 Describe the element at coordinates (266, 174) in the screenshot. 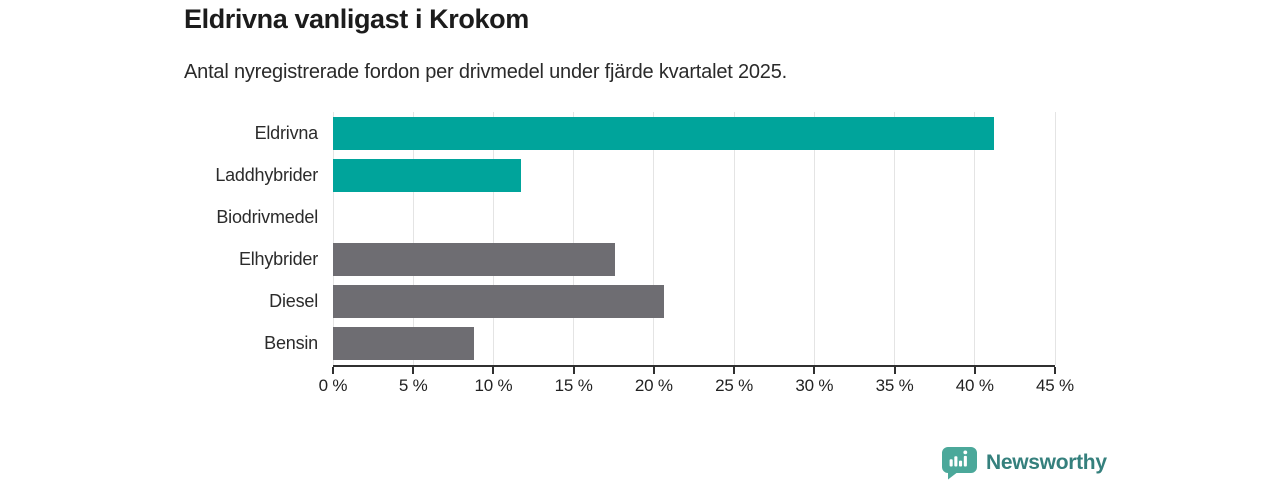

I see `category-label-laddhybrider: Laddhybrider` at that location.